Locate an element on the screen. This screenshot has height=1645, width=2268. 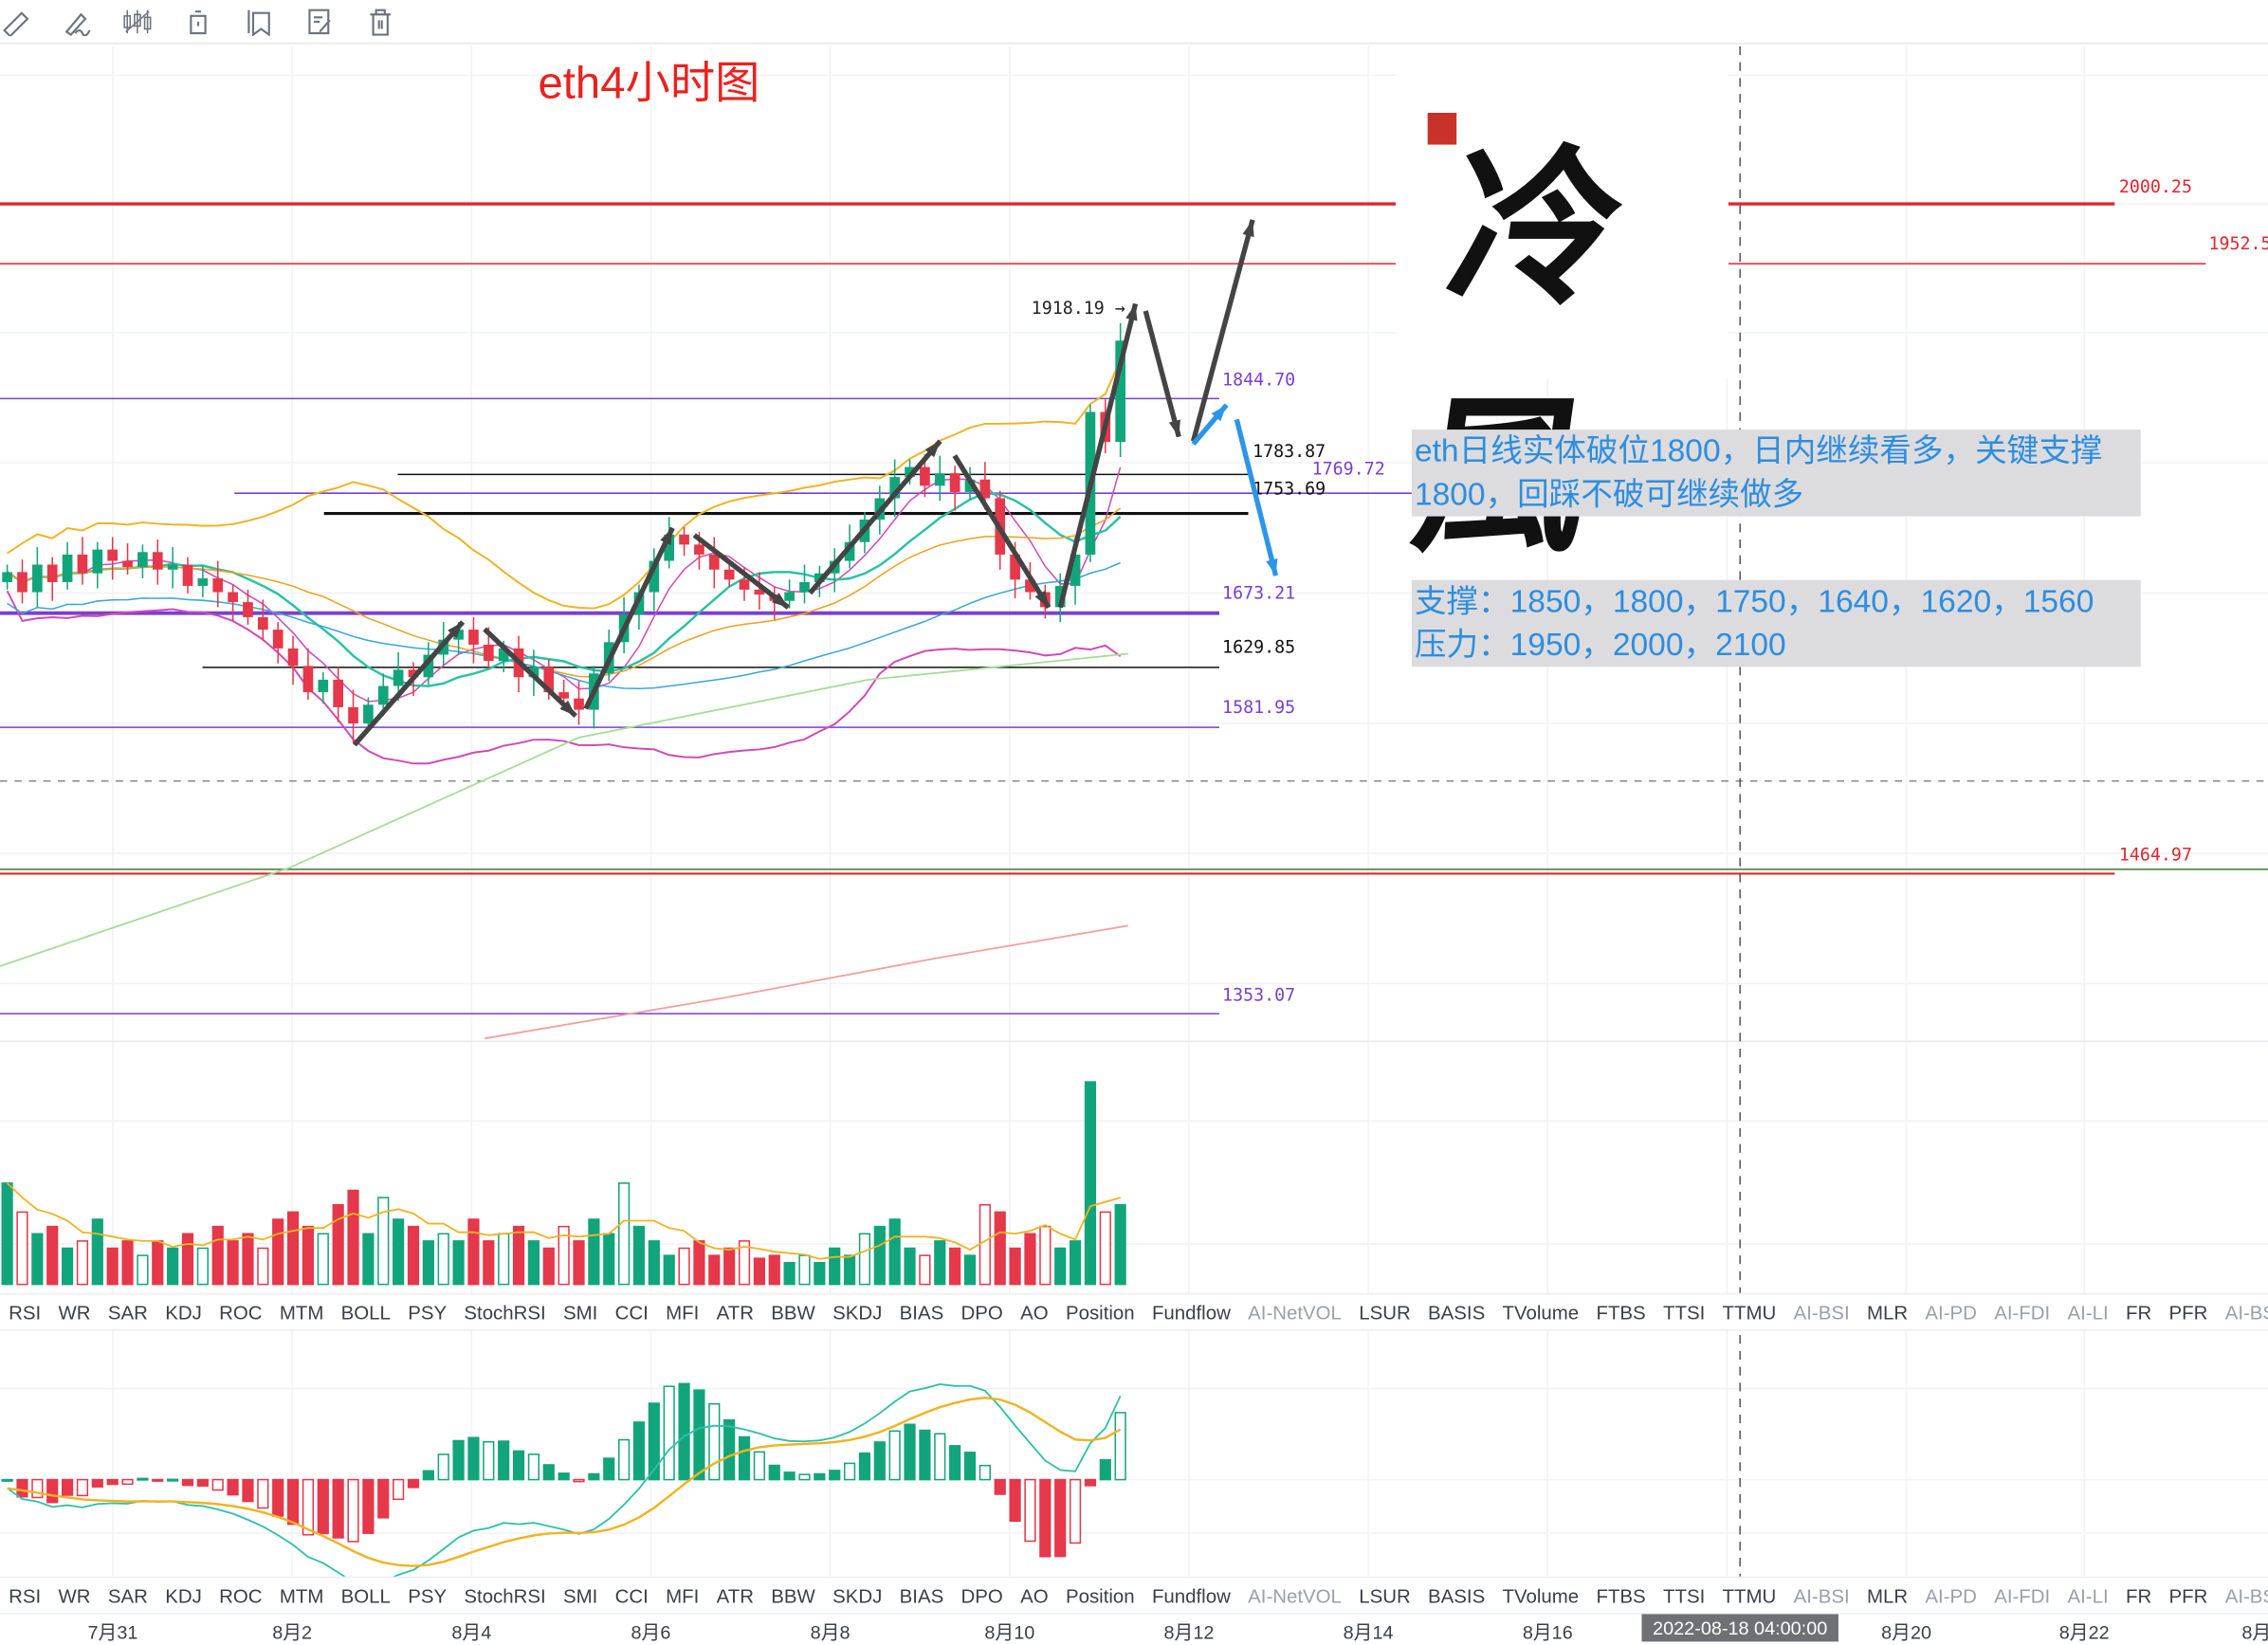
candles-icon is located at coordinates (138, 22).